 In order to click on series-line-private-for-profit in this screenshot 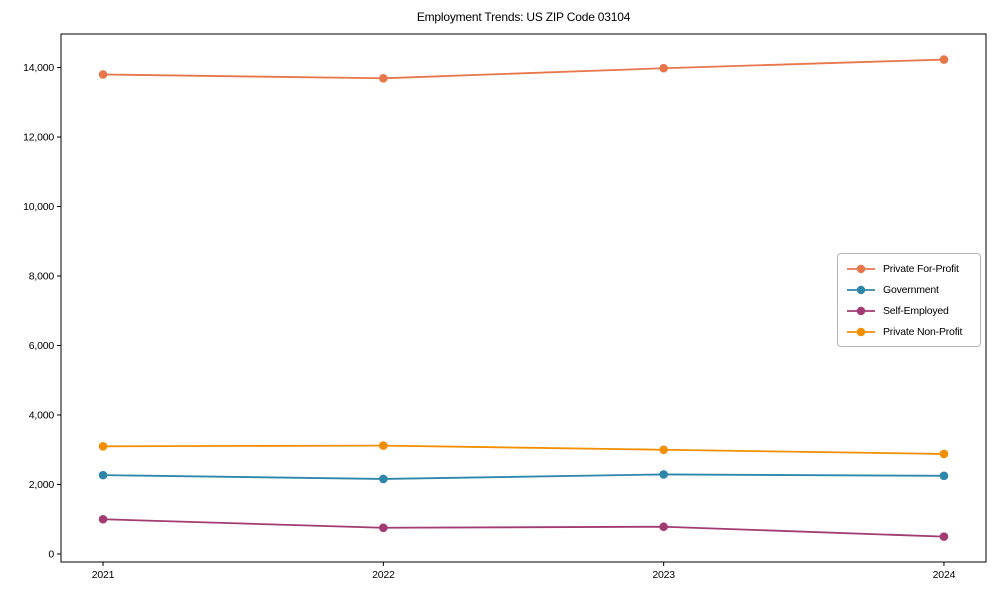, I will do `click(523, 69)`.